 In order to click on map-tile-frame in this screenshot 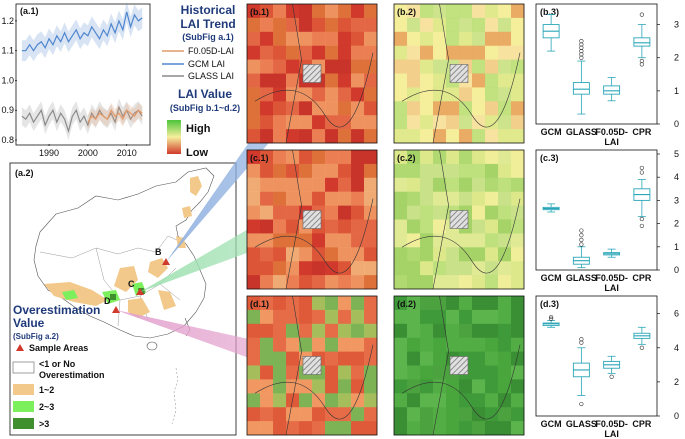, I will do `click(312, 219)`.